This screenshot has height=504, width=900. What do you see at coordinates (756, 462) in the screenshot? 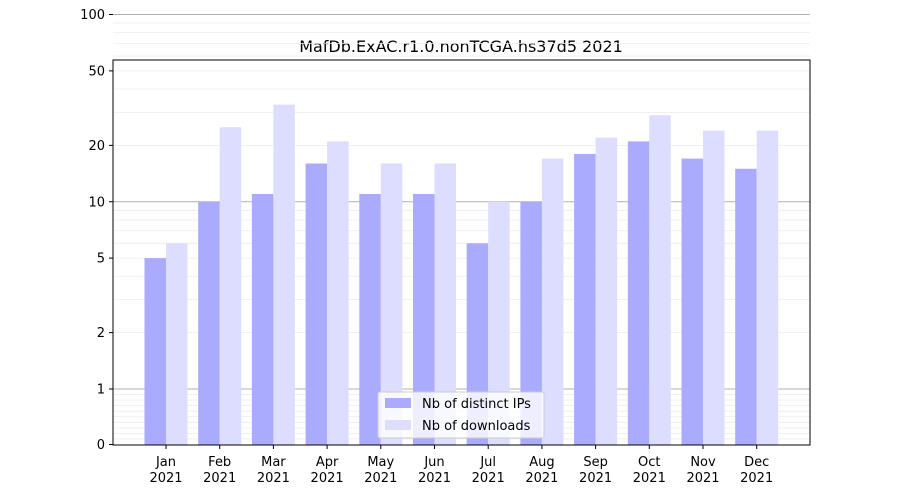
I see `x-tick-label-month: Dec` at bounding box center [756, 462].